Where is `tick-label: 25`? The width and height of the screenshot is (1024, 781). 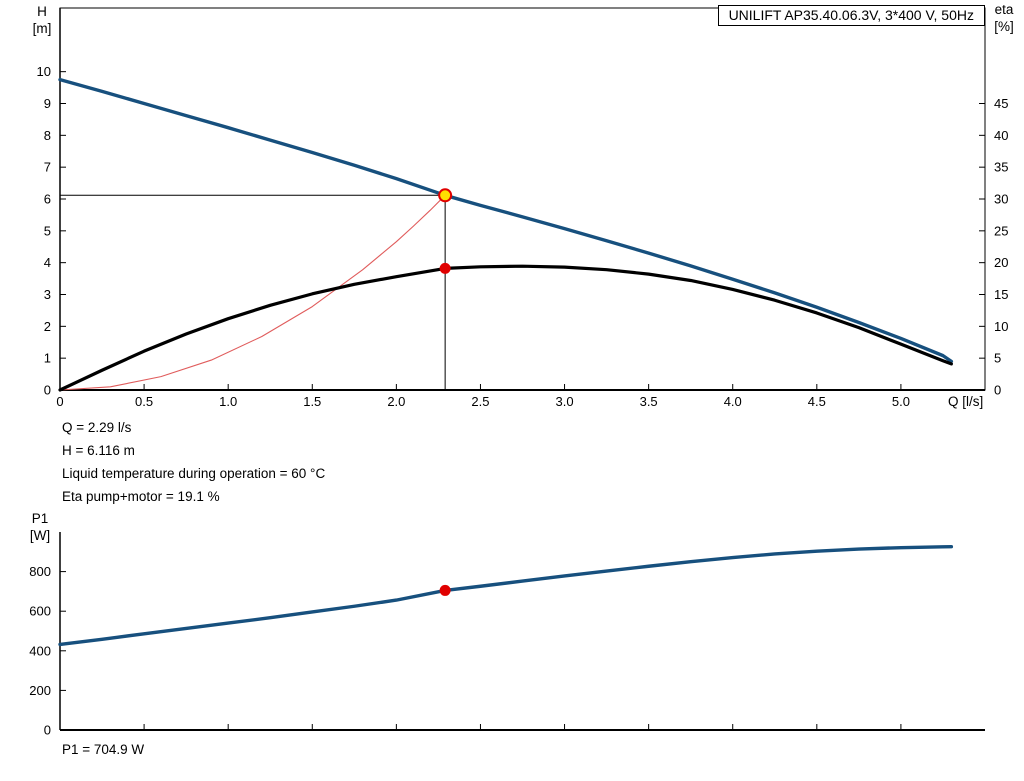 tick-label: 25 is located at coordinates (1001, 230).